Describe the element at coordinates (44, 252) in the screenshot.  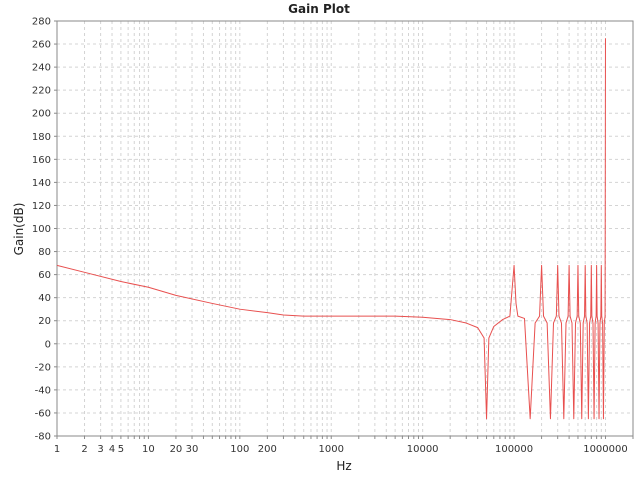
I see `y-tick-label: 80` at that location.